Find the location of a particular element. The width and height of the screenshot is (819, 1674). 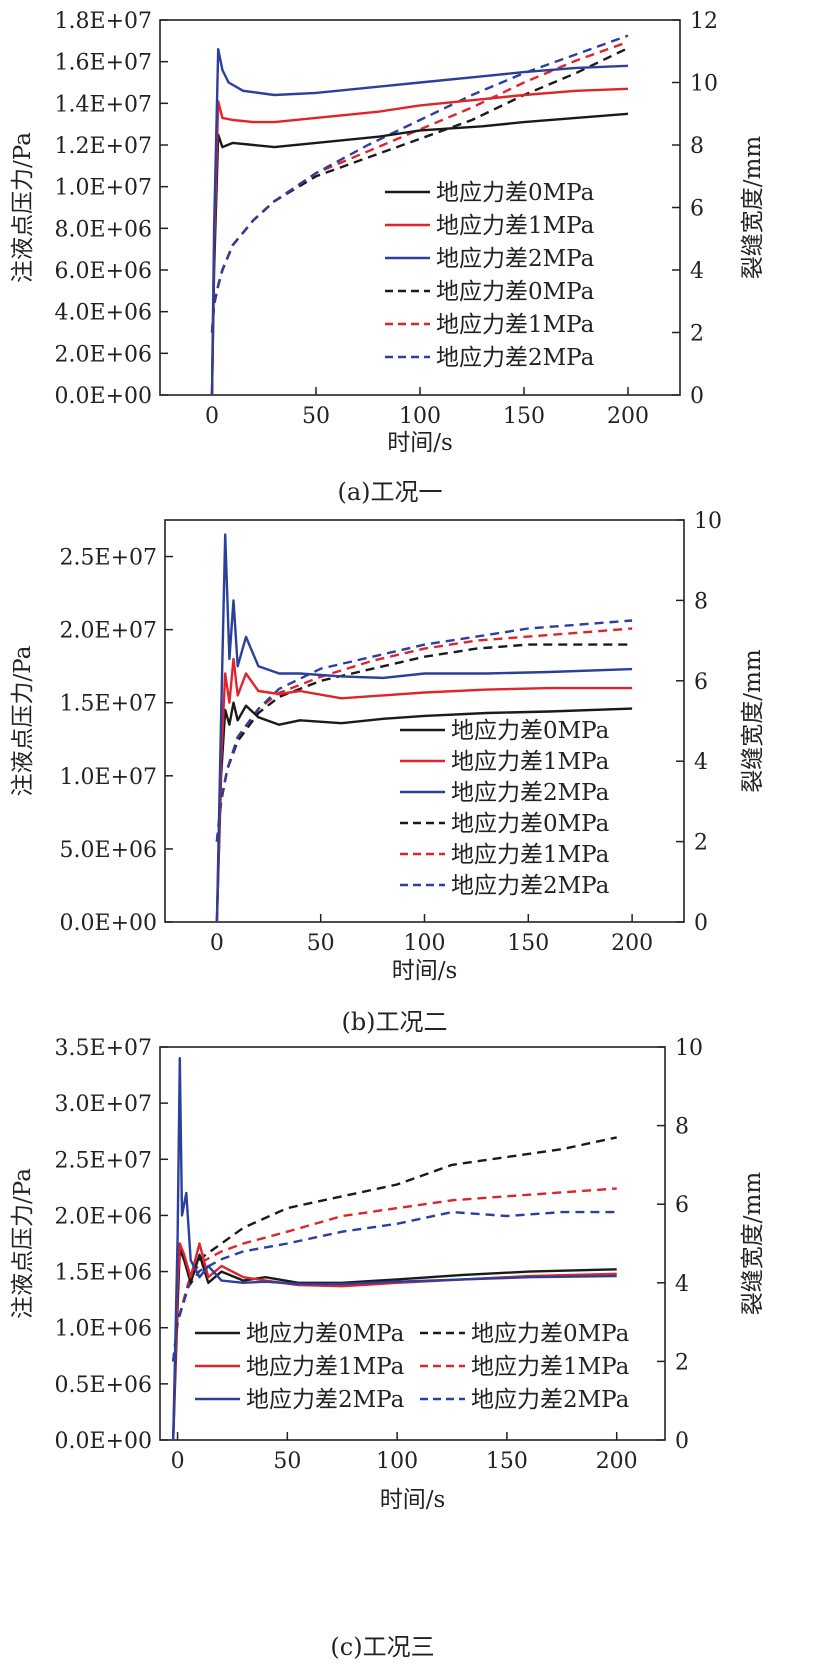

y-tick-label: 1.2E+07 is located at coordinates (103, 146).